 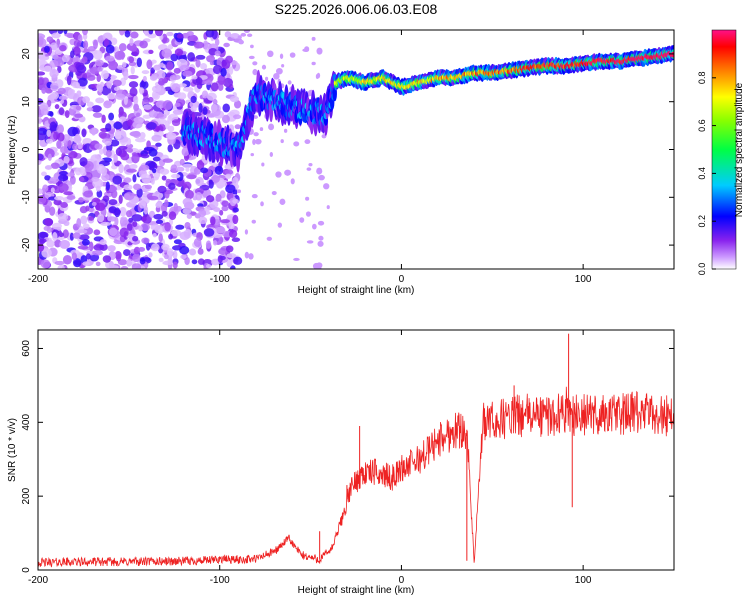 I want to click on y-tick-label: 20, so click(x=26, y=54).